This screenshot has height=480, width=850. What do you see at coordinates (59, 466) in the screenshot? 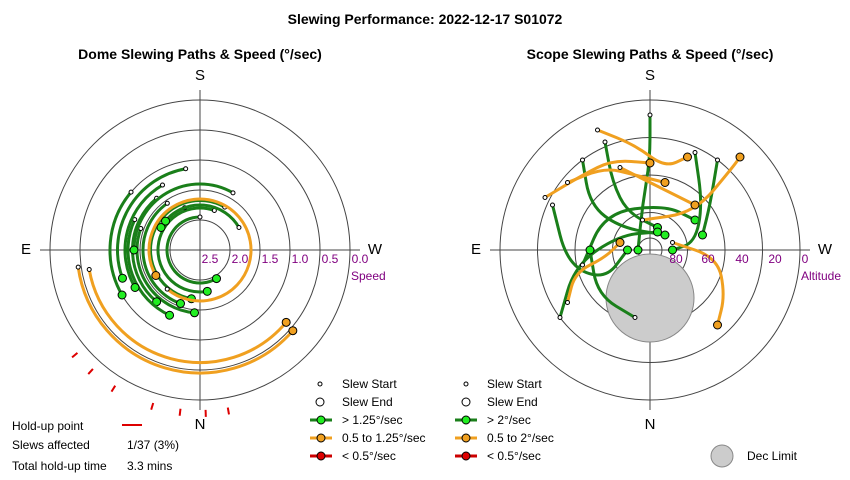
I see `holdup-time-label: Total hold-up time` at bounding box center [59, 466].